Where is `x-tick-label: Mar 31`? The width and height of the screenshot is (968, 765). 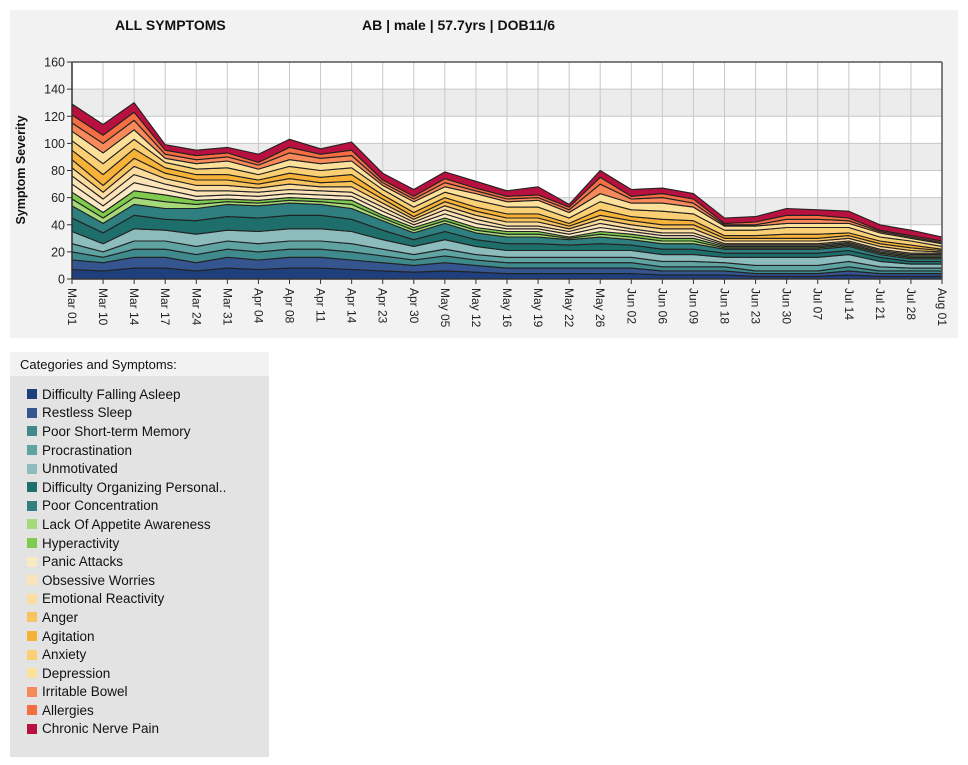 x-tick-label: Mar 31 is located at coordinates (227, 307).